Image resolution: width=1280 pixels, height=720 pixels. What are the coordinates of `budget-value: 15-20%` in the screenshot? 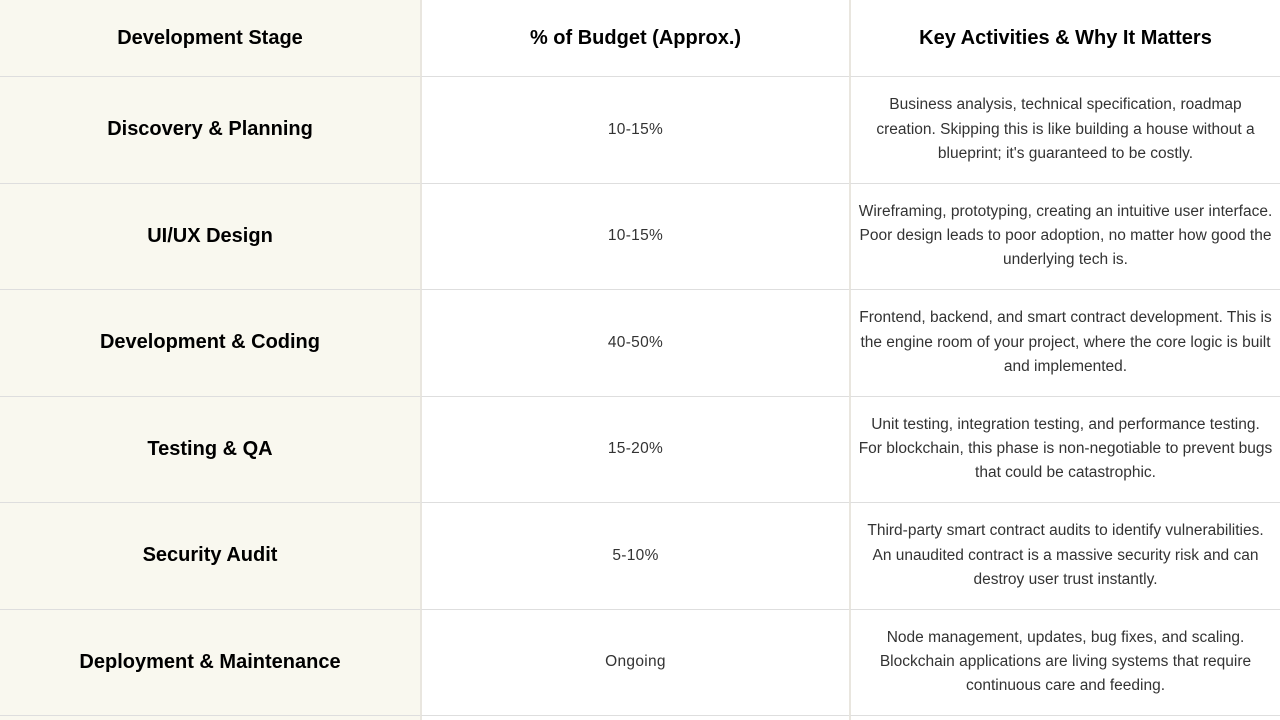 It's located at (635, 449).